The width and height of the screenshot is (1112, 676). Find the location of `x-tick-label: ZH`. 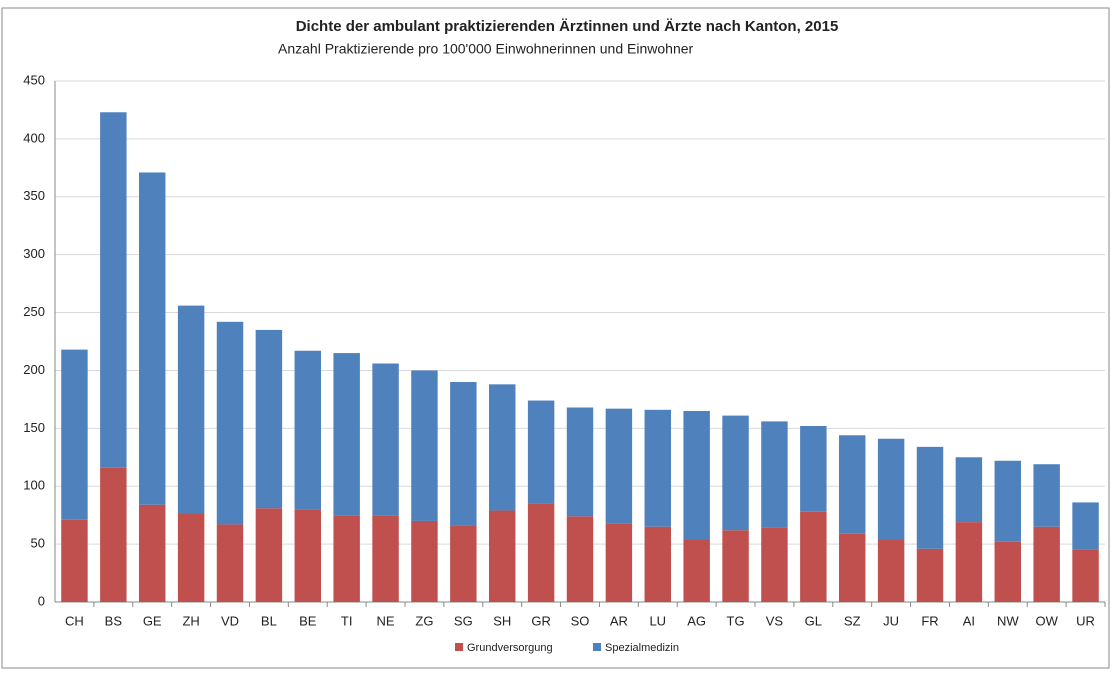

x-tick-label: ZH is located at coordinates (190, 620).